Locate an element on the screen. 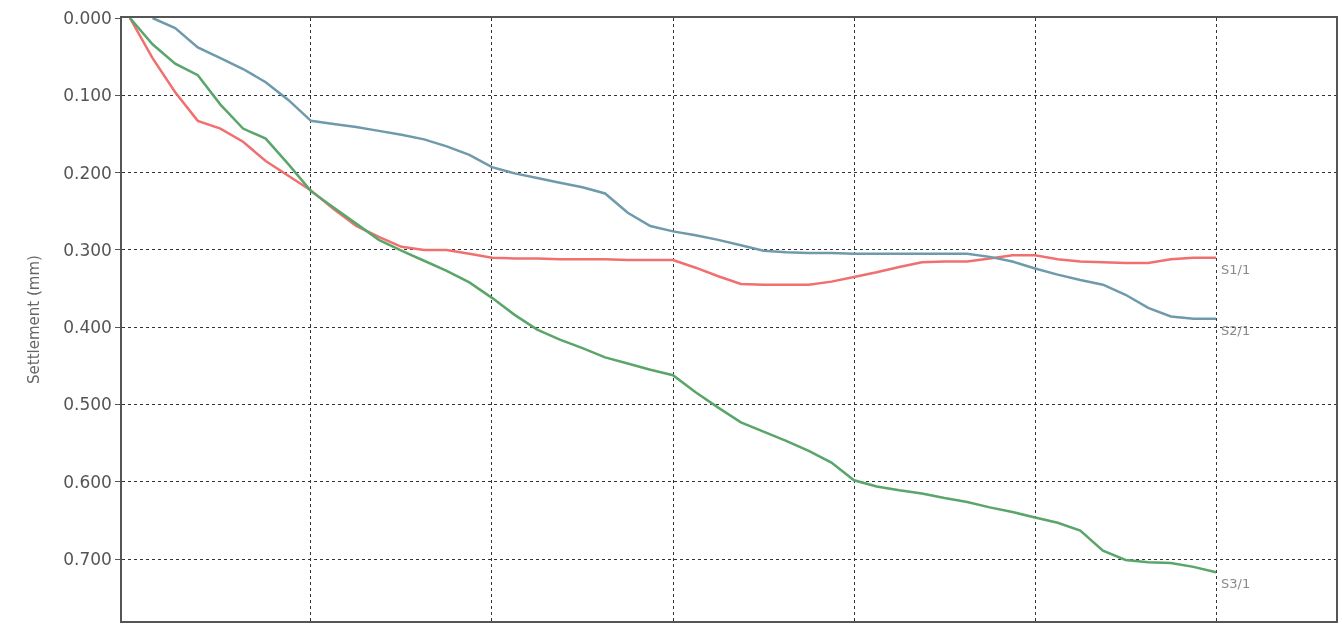  y-tick-label: 0.100 is located at coordinates (87, 95).